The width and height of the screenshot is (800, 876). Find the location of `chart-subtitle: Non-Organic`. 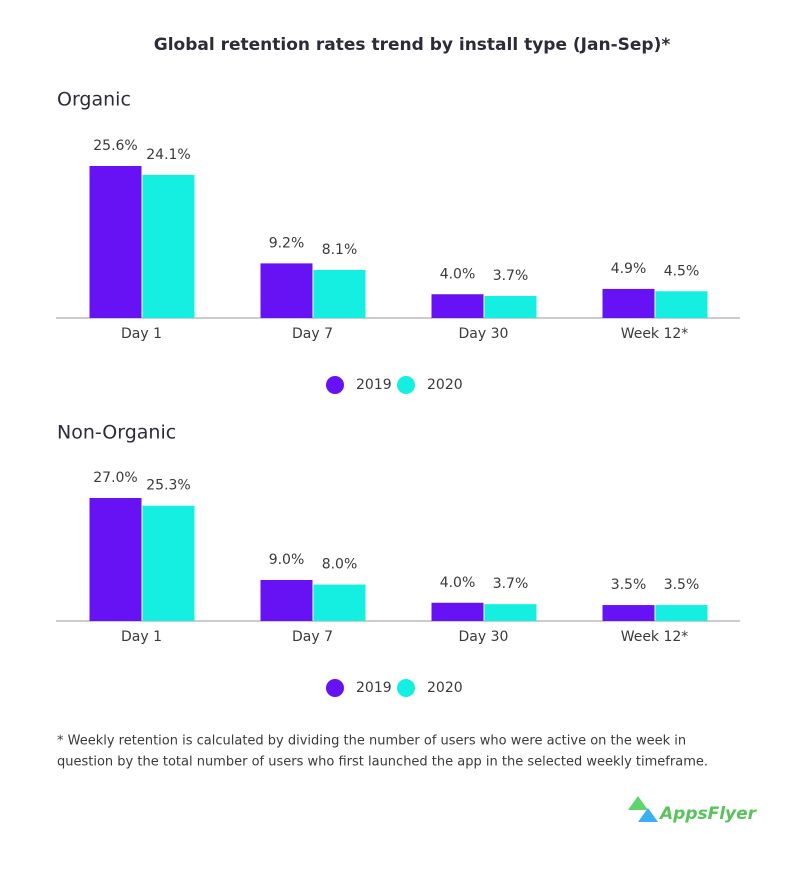

chart-subtitle: Non-Organic is located at coordinates (116, 433).